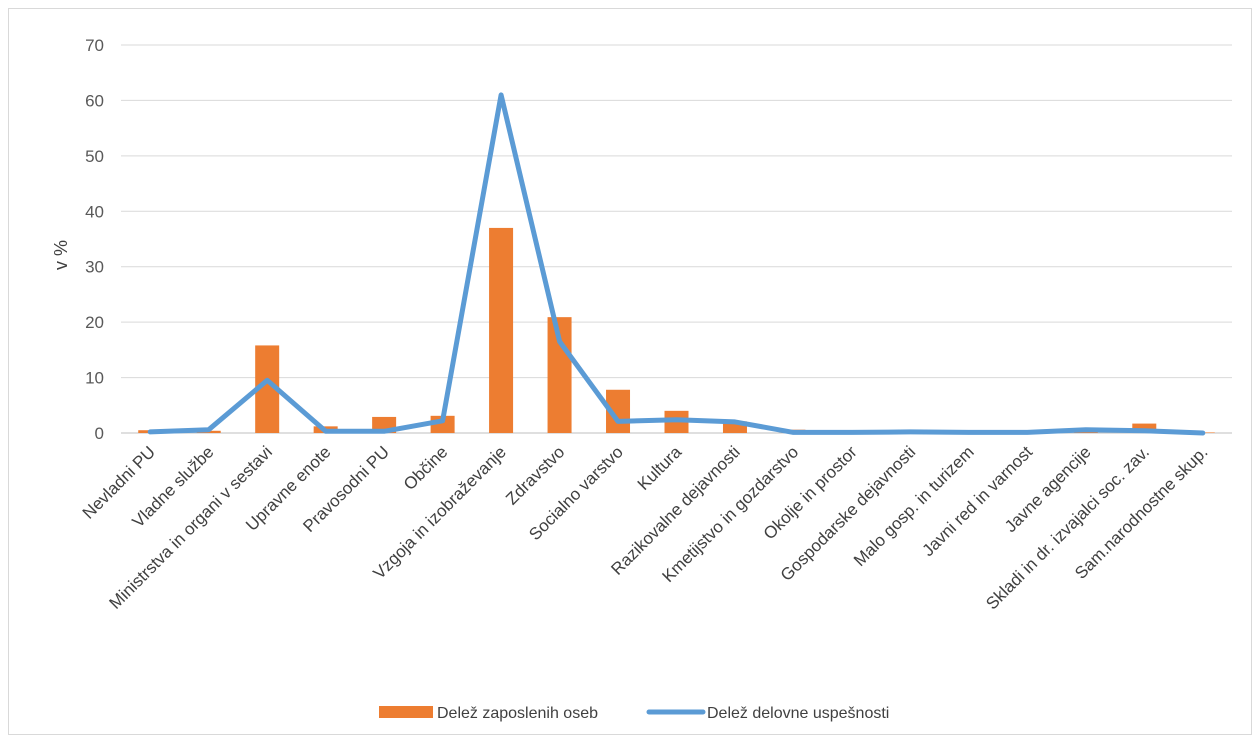 The width and height of the screenshot is (1260, 743). I want to click on y-tick-label: 60, so click(94, 100).